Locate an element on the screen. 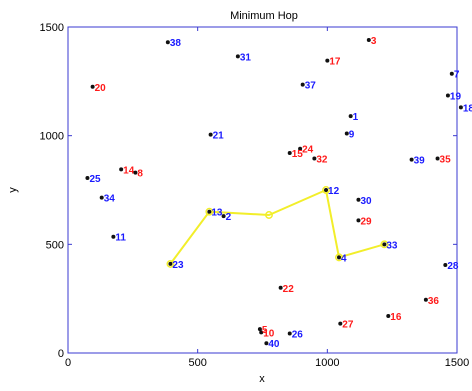  node-label-20: 20 is located at coordinates (101, 88).